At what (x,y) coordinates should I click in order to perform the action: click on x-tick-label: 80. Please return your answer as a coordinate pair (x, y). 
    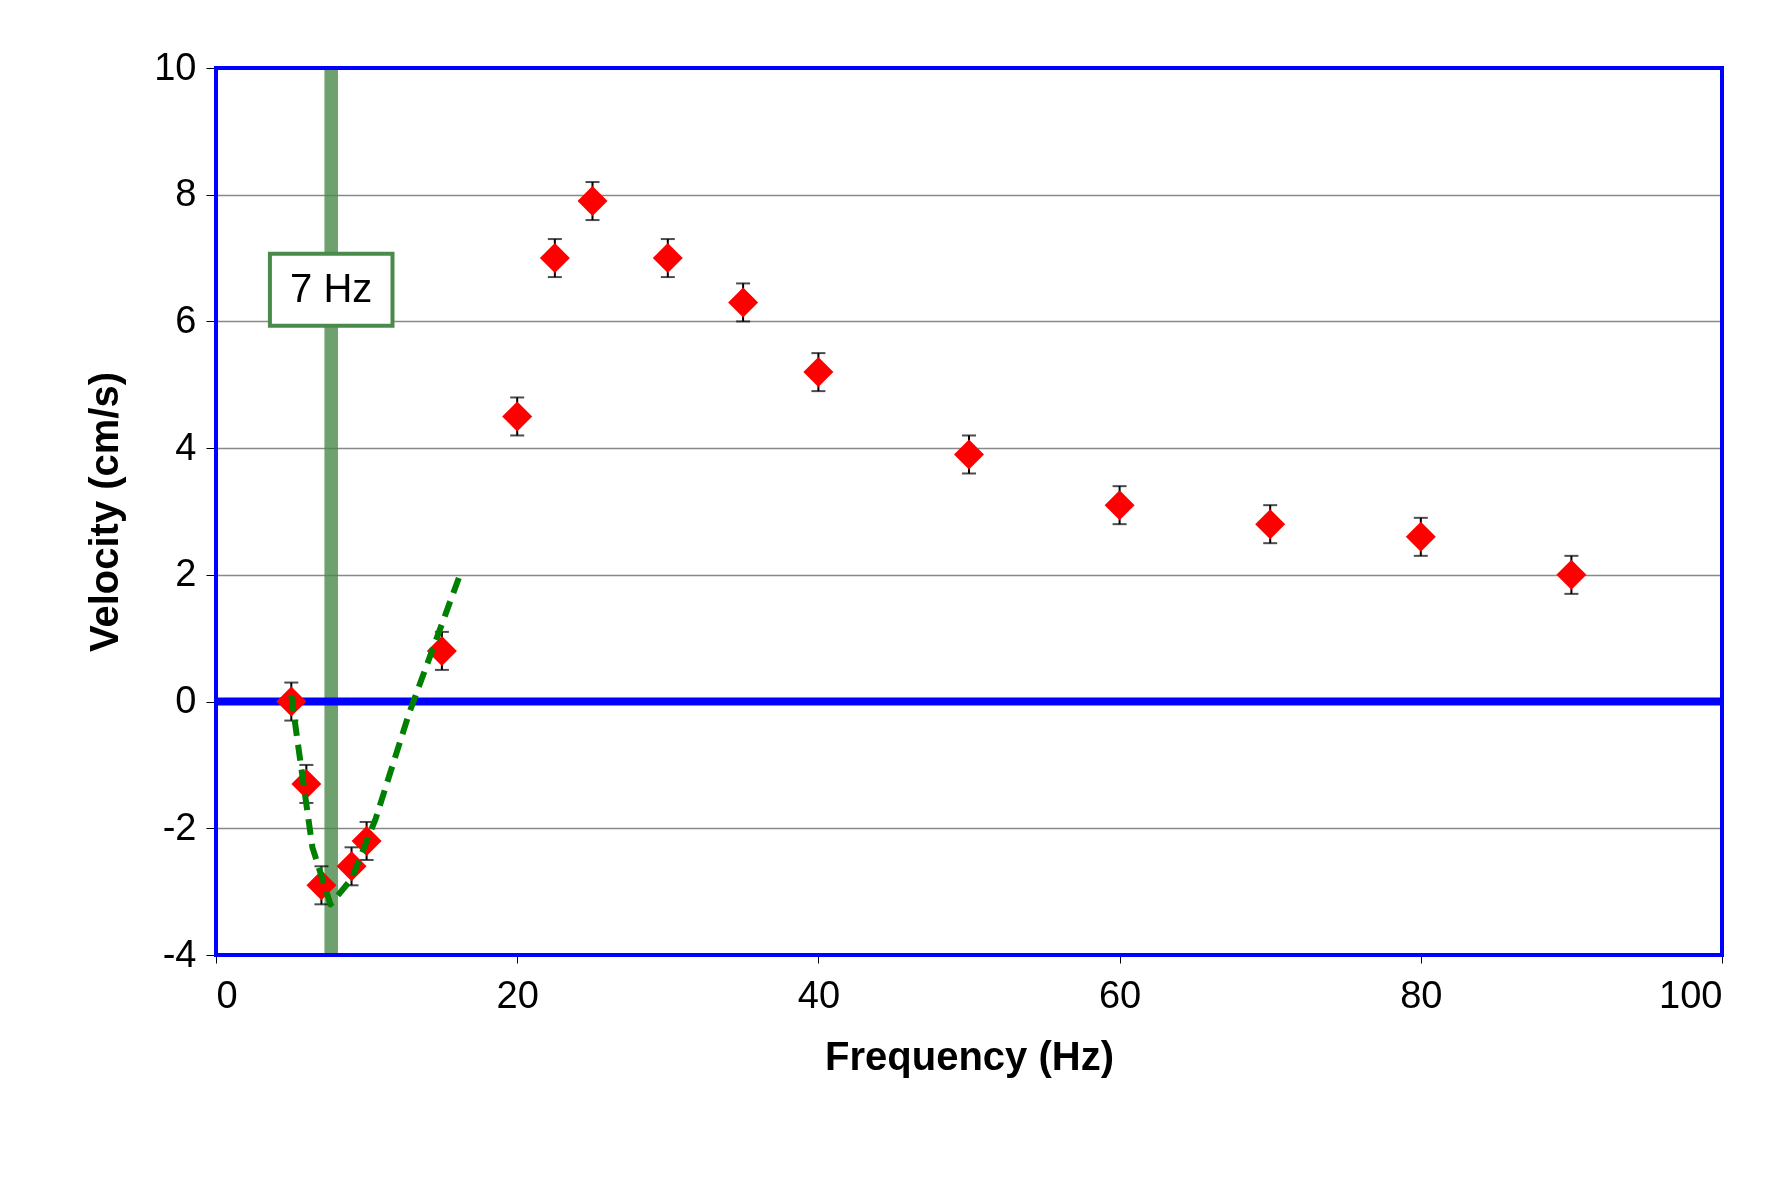
    Looking at the image, I should click on (1421, 994).